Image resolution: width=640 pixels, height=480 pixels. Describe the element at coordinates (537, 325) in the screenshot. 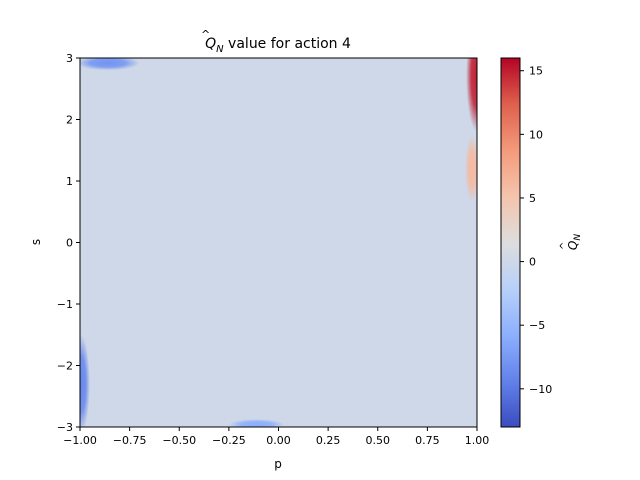

I see `colorbar-tick-label: −5` at that location.